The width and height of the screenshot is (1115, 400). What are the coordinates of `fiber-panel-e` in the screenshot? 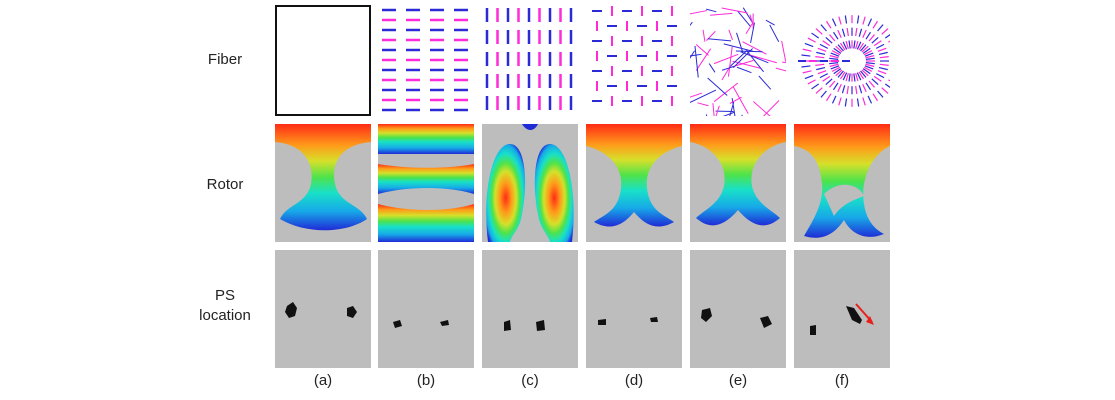 It's located at (738, 61).